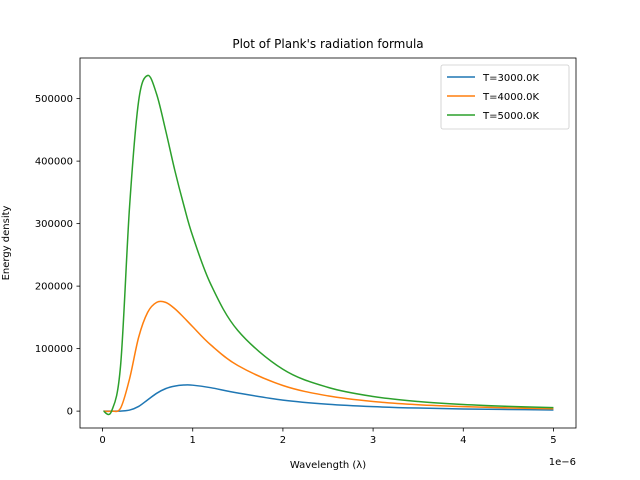 The width and height of the screenshot is (640, 480). What do you see at coordinates (327, 44) in the screenshot?
I see `chart-title: Plot of Plank's radiation formula` at bounding box center [327, 44].